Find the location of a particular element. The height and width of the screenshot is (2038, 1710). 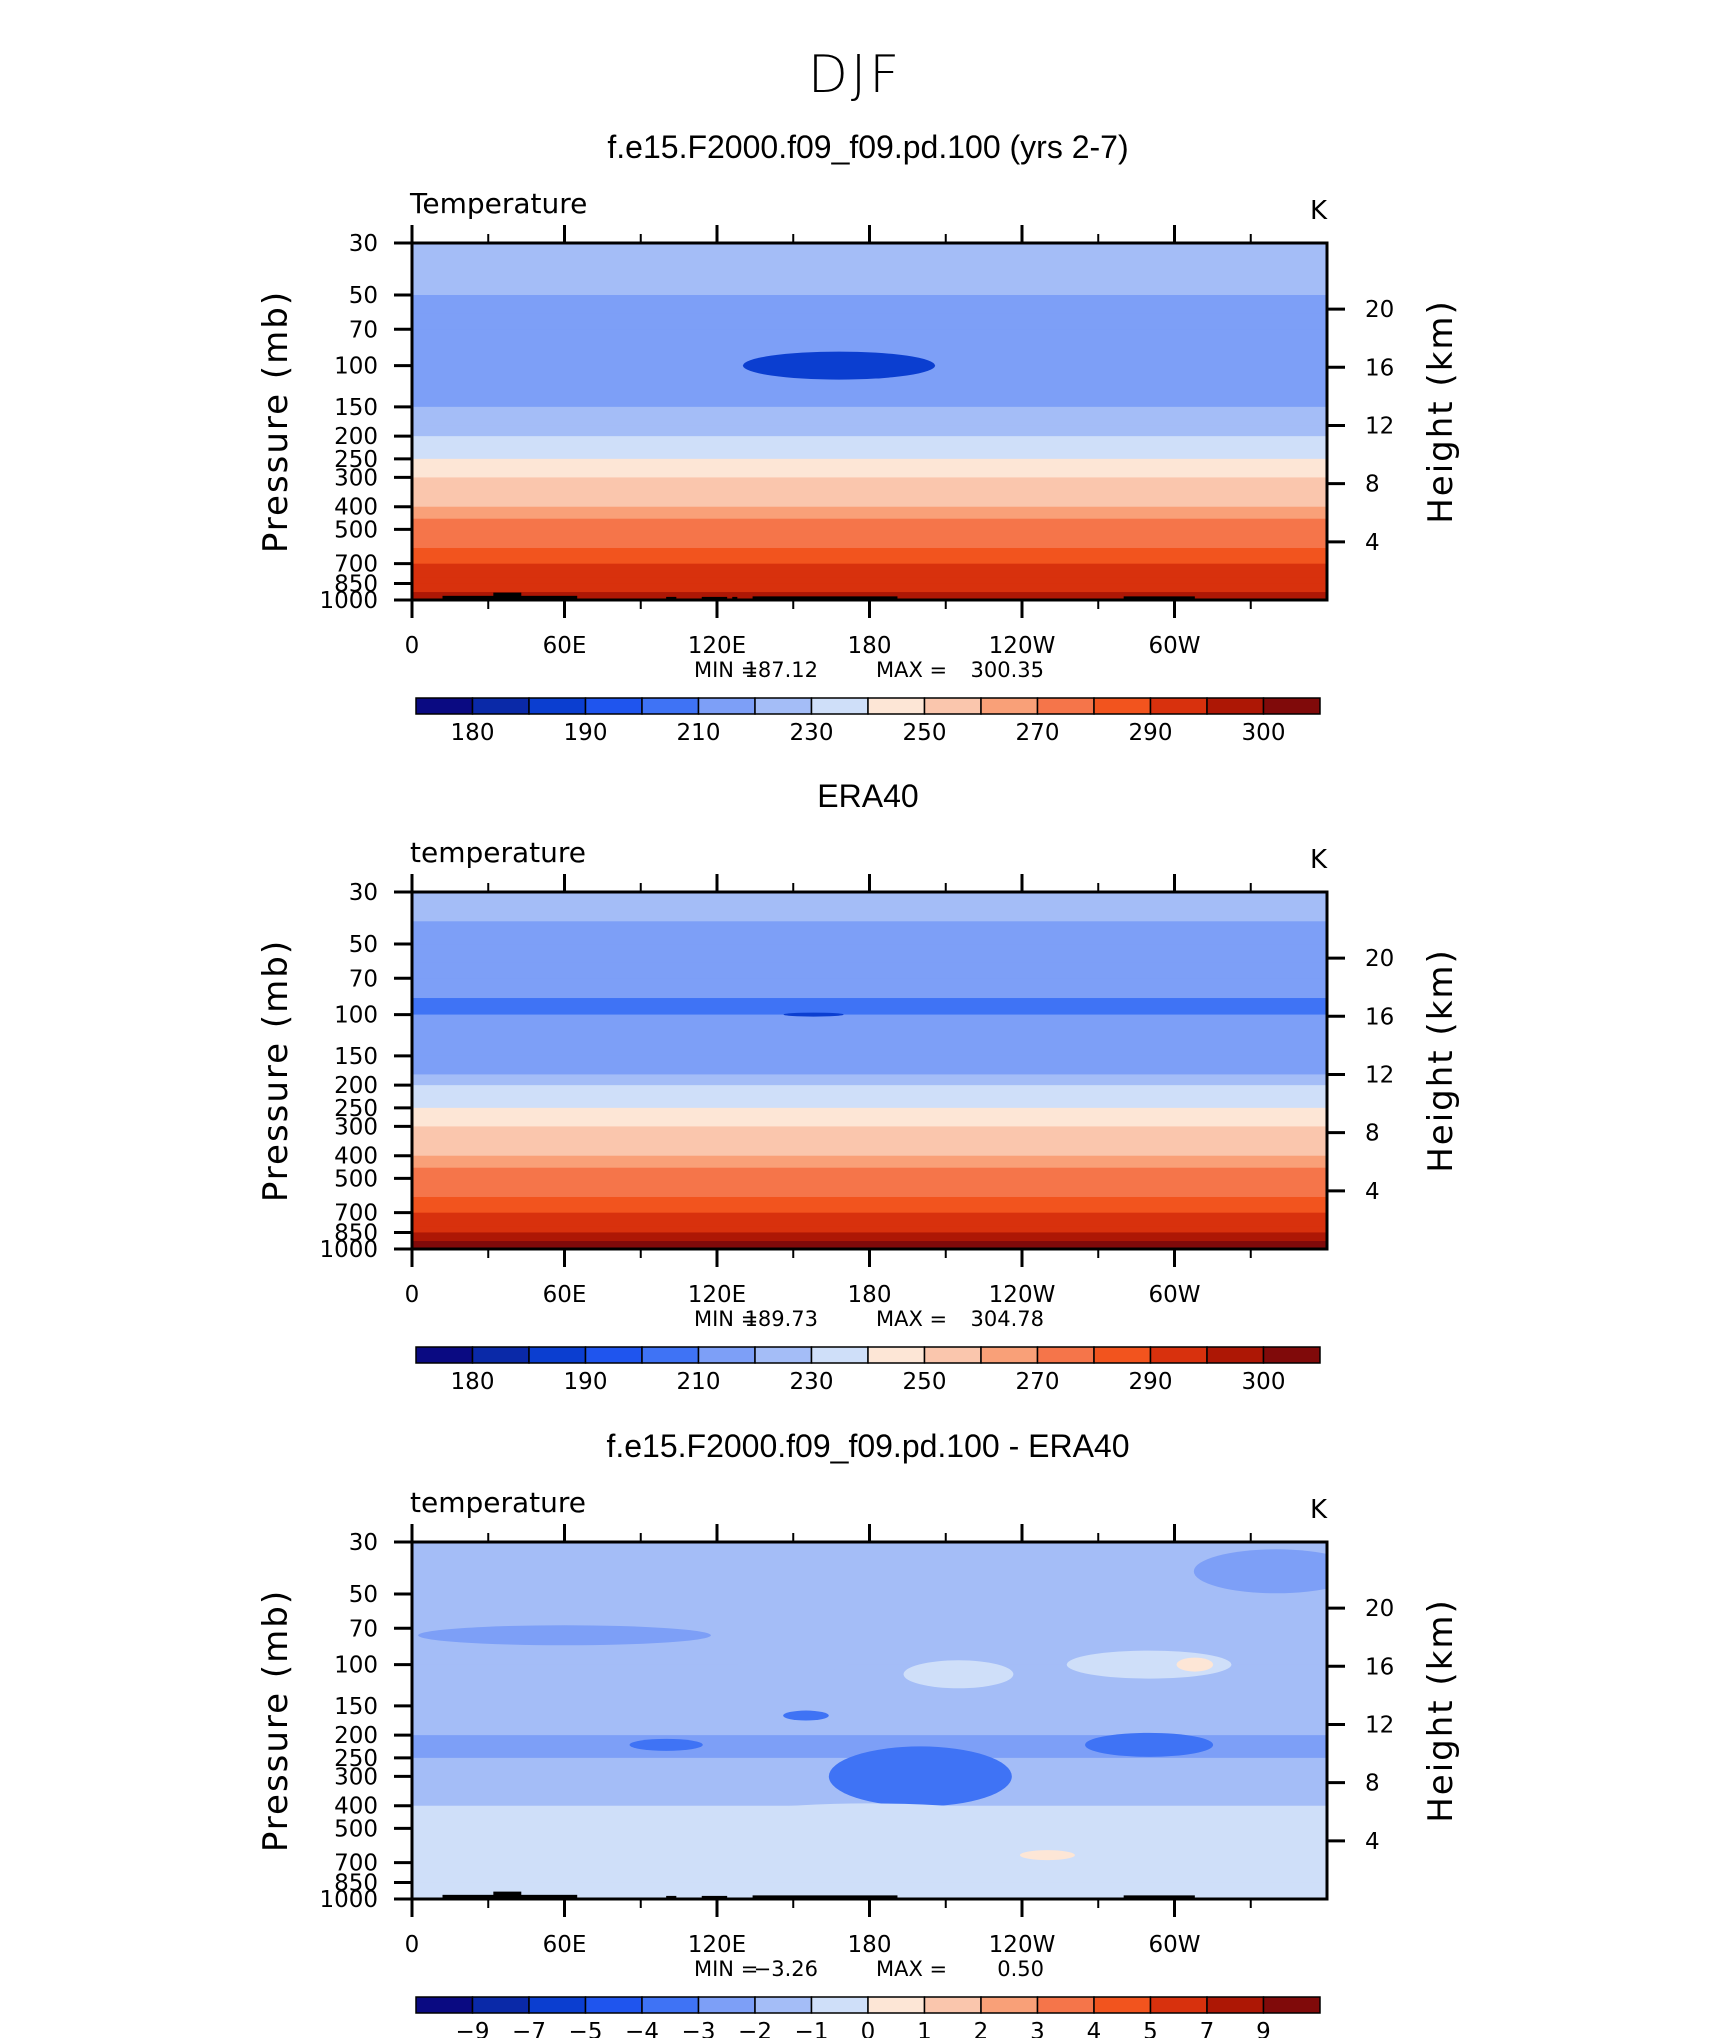

units-label: K is located at coordinates (1319, 860).